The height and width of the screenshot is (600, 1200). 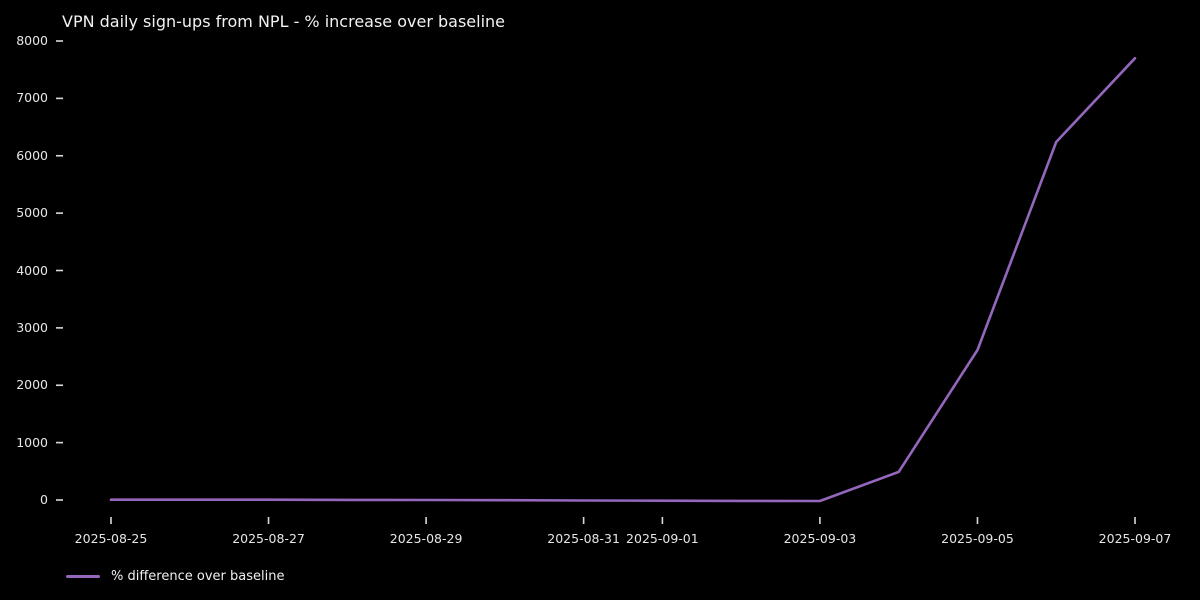 What do you see at coordinates (32, 385) in the screenshot?
I see `y-tick-label: 2000` at bounding box center [32, 385].